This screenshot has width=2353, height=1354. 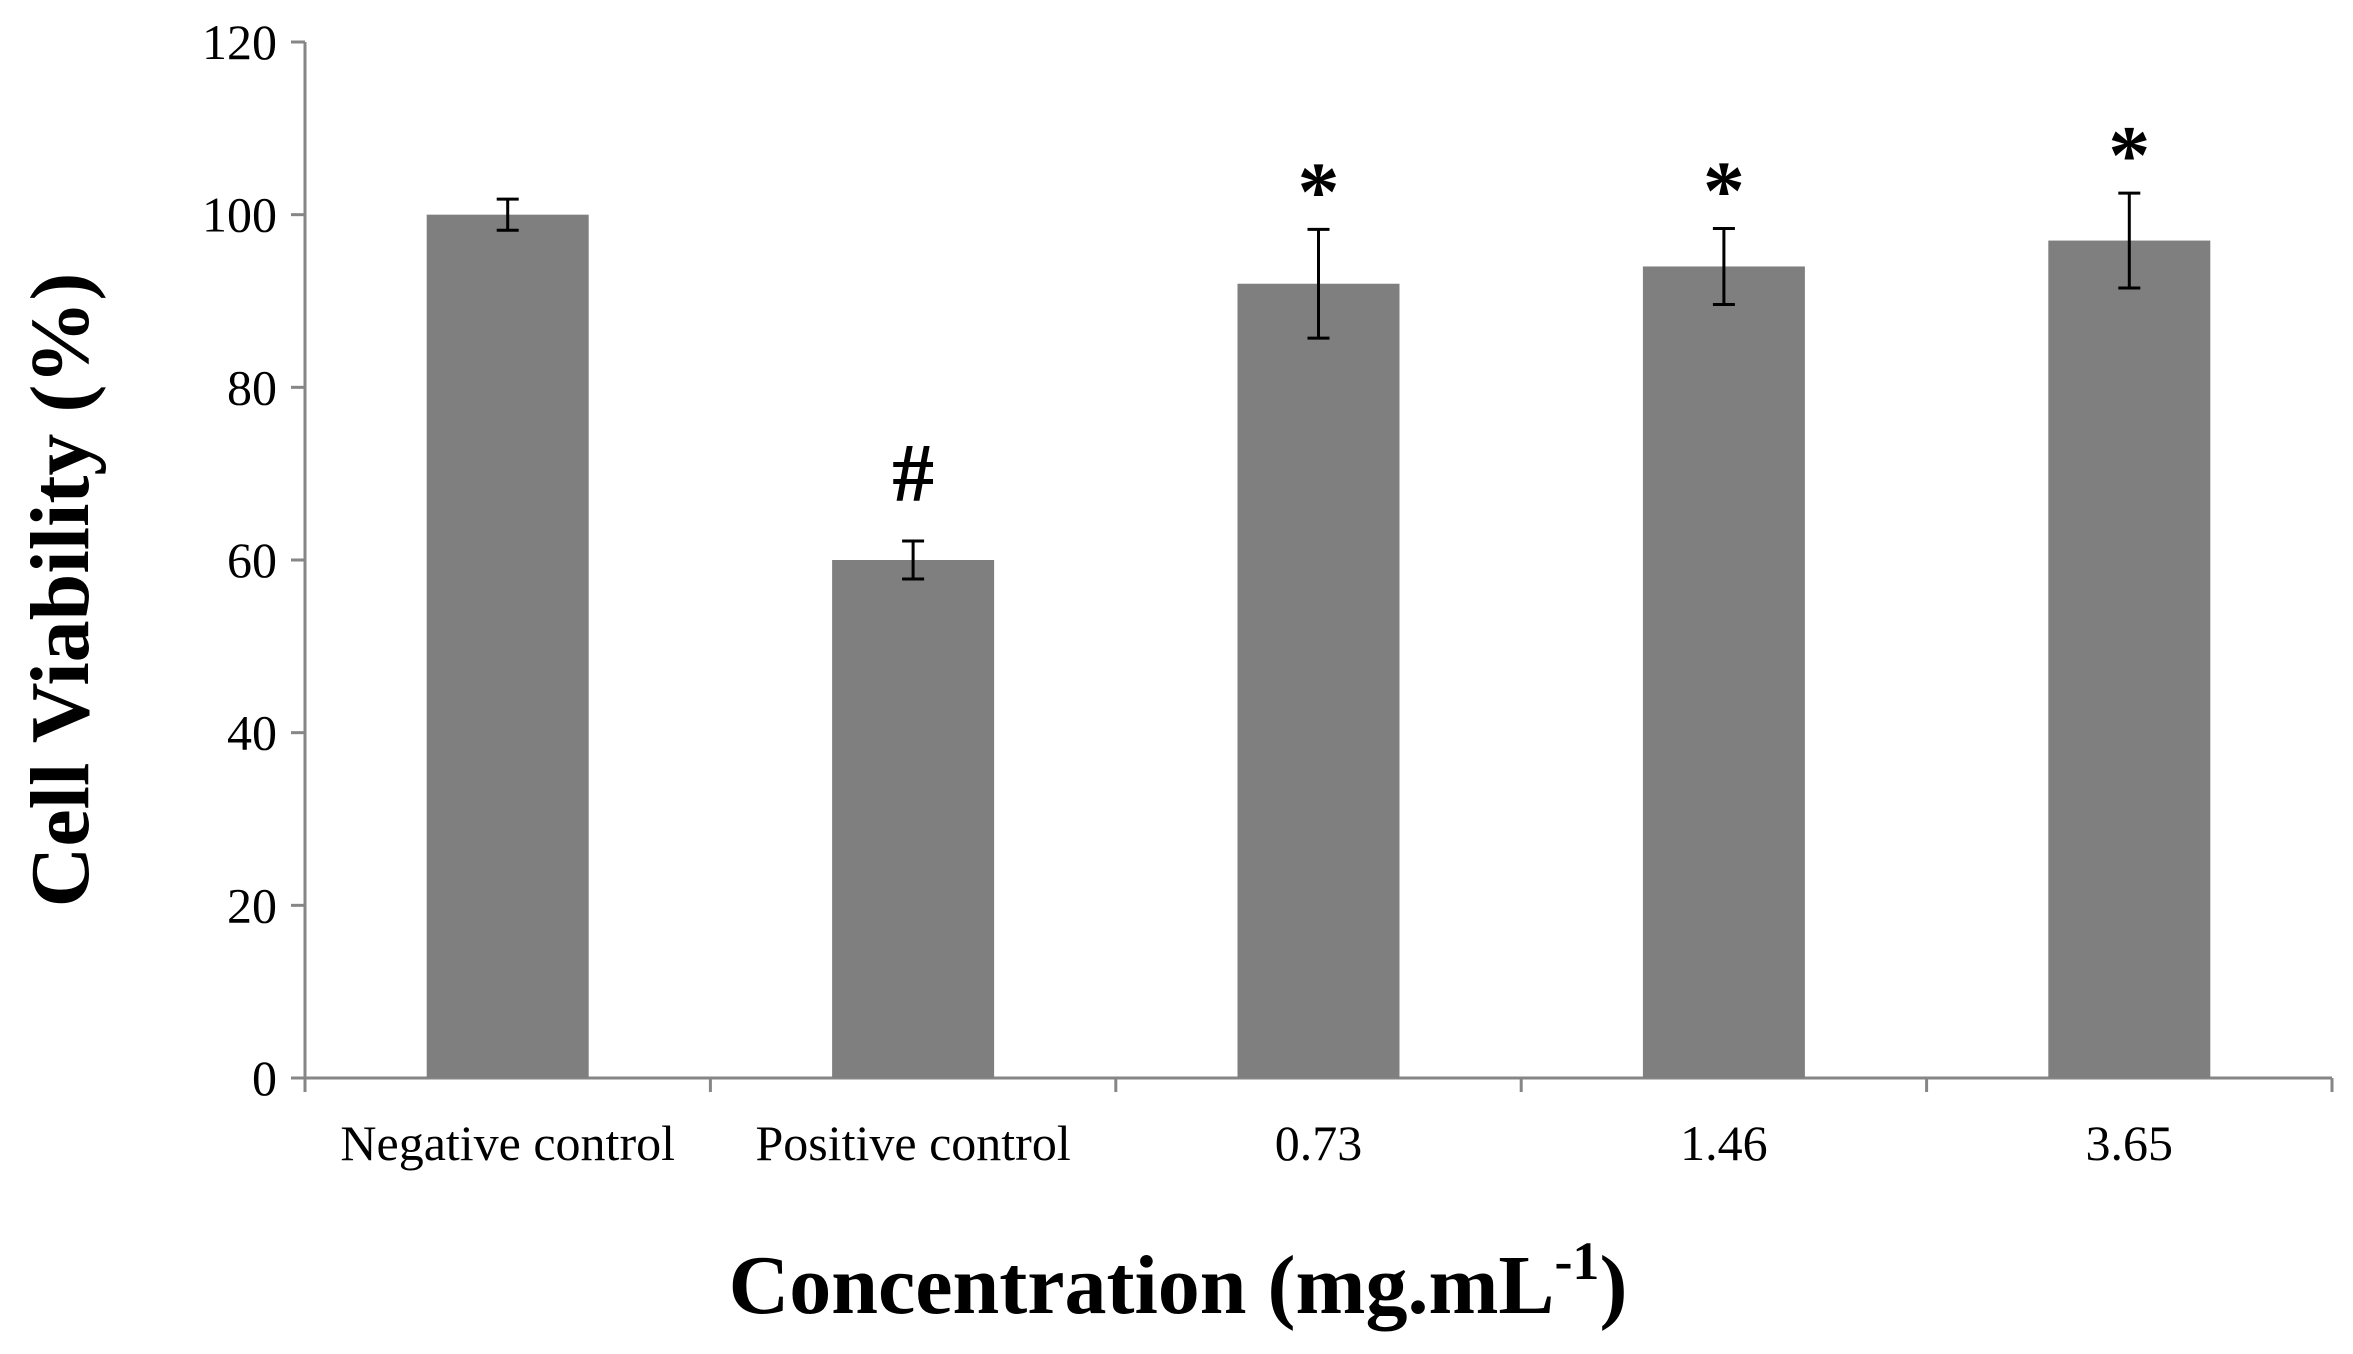 What do you see at coordinates (913, 473) in the screenshot?
I see `significance-marker: #` at bounding box center [913, 473].